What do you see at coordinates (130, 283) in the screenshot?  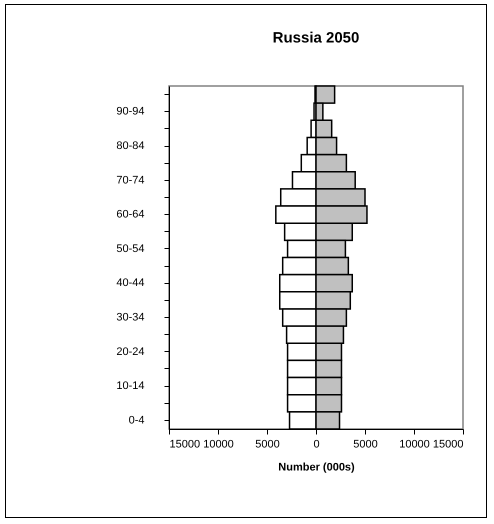 I see `y-tick-label: 40-44` at bounding box center [130, 283].